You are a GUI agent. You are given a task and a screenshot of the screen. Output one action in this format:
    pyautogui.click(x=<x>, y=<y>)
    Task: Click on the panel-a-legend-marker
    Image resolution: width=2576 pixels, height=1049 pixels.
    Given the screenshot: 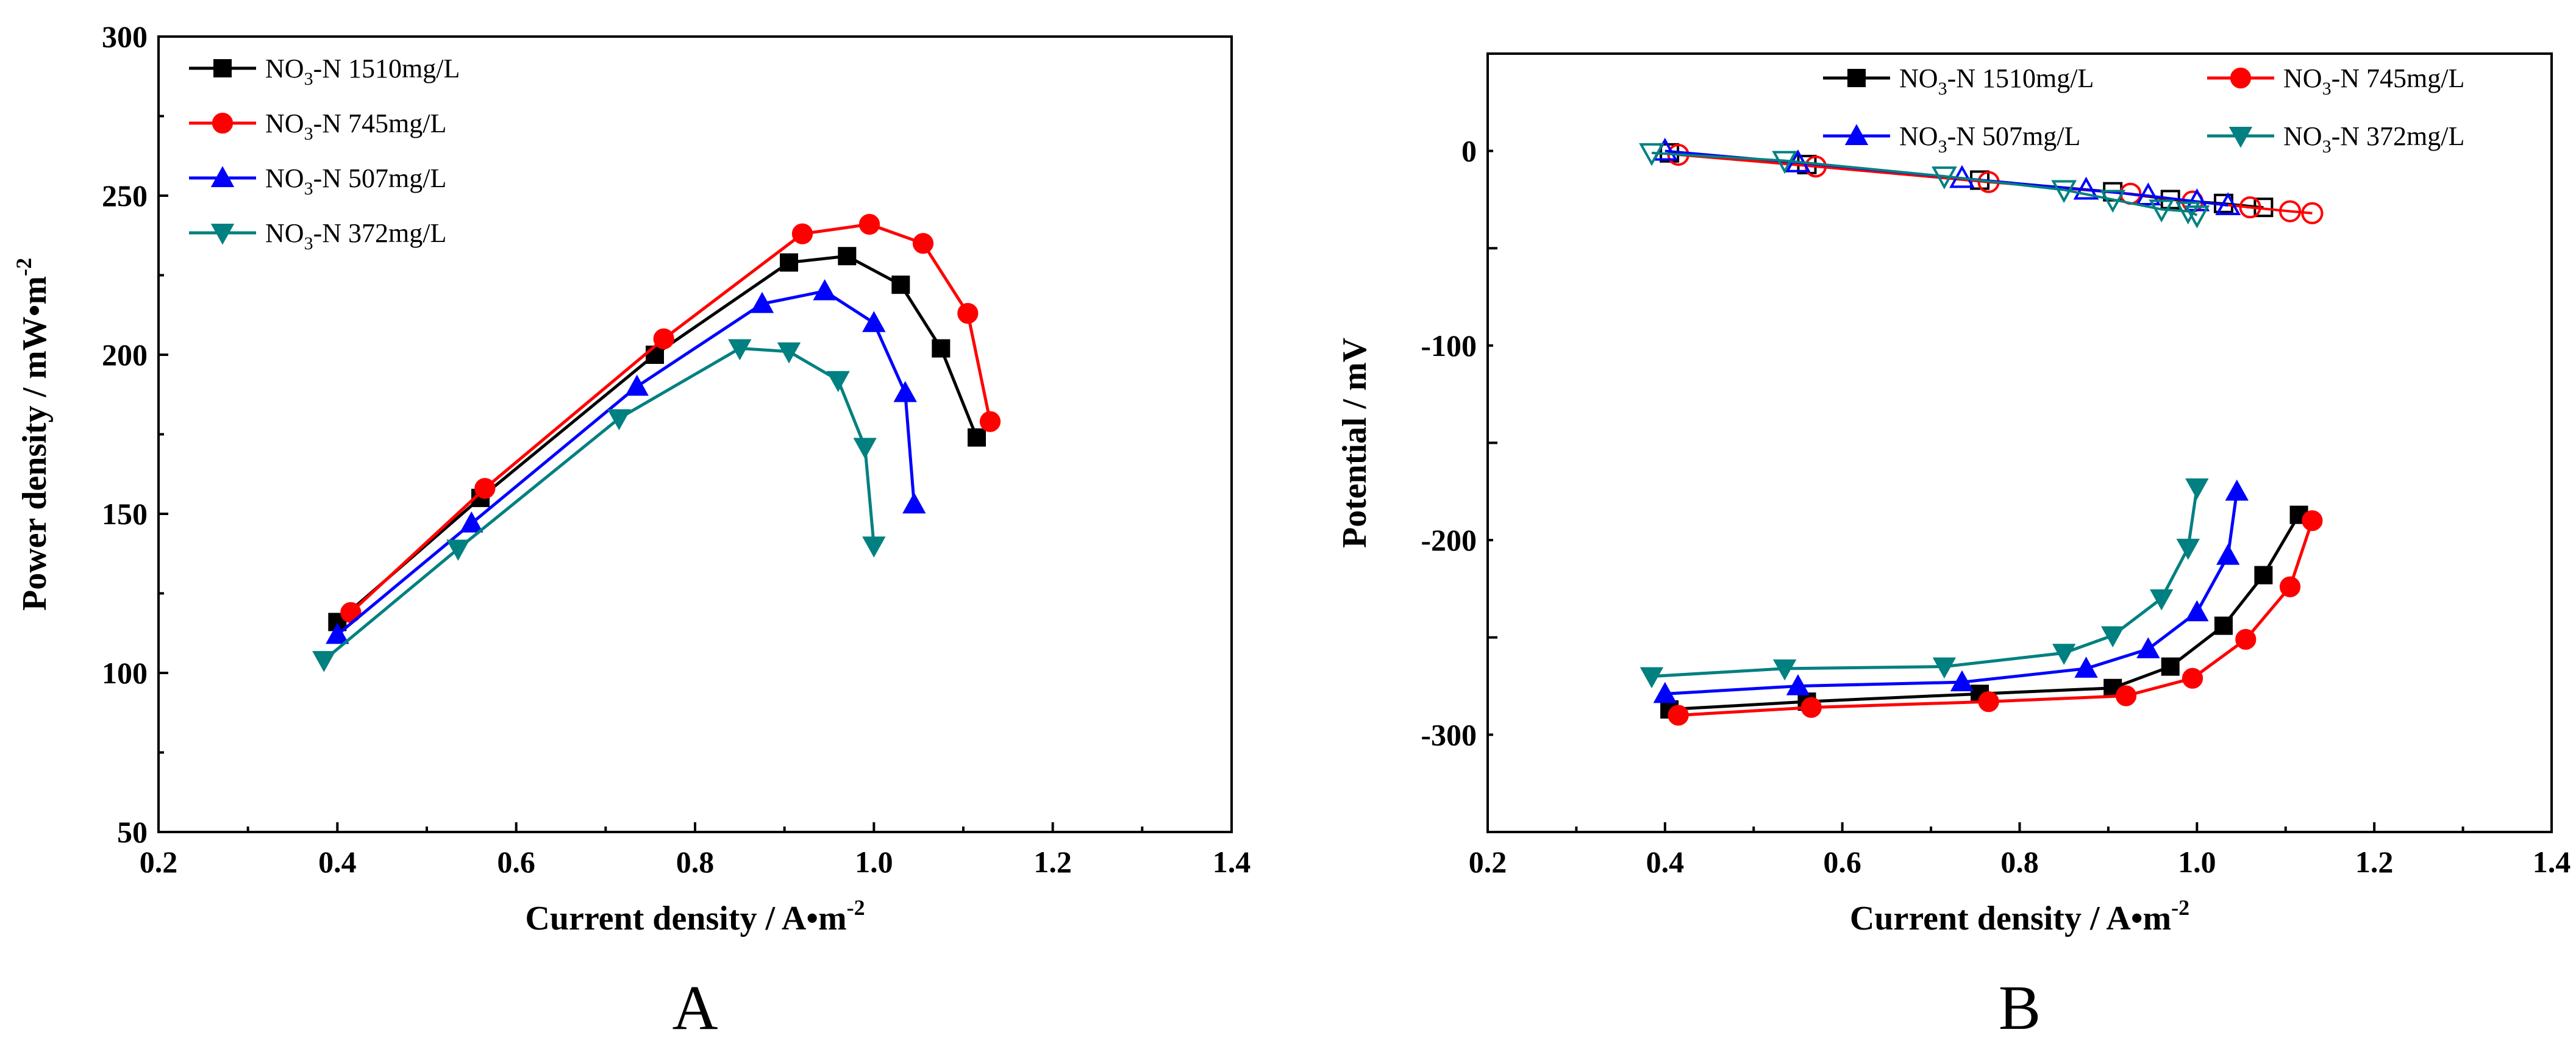 What is the action you would take?
    pyautogui.click(x=222, y=68)
    